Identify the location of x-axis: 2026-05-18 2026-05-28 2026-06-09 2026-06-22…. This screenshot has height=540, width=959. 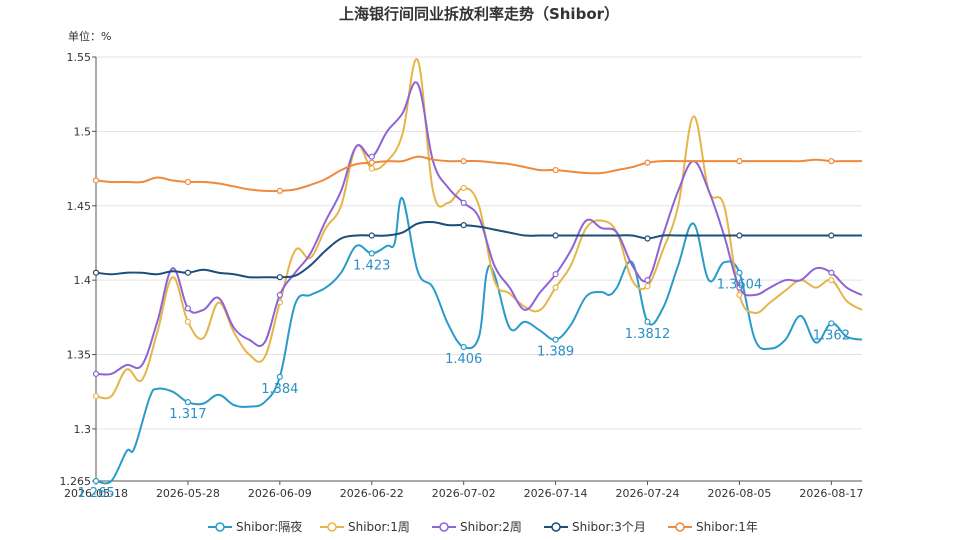
(463, 490).